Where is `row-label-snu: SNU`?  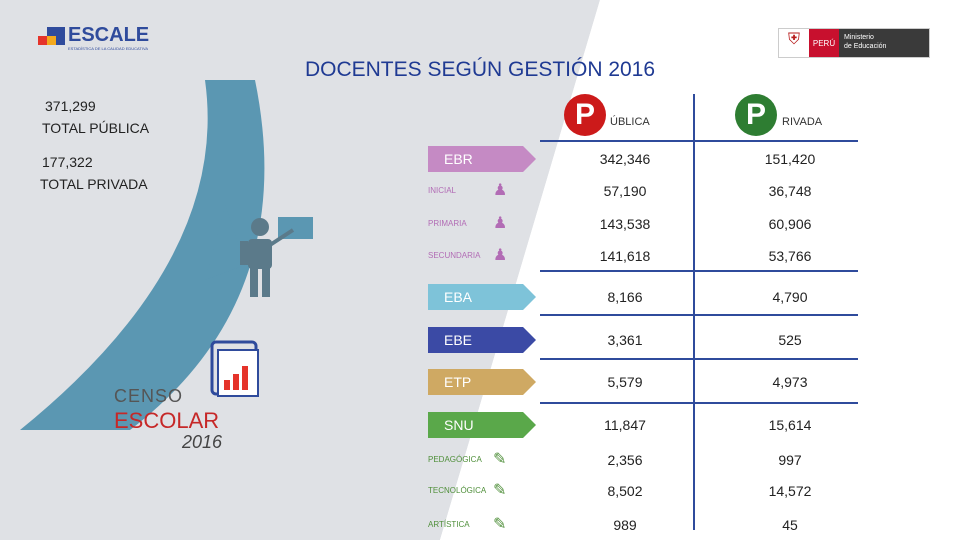 row-label-snu: SNU is located at coordinates (482, 425).